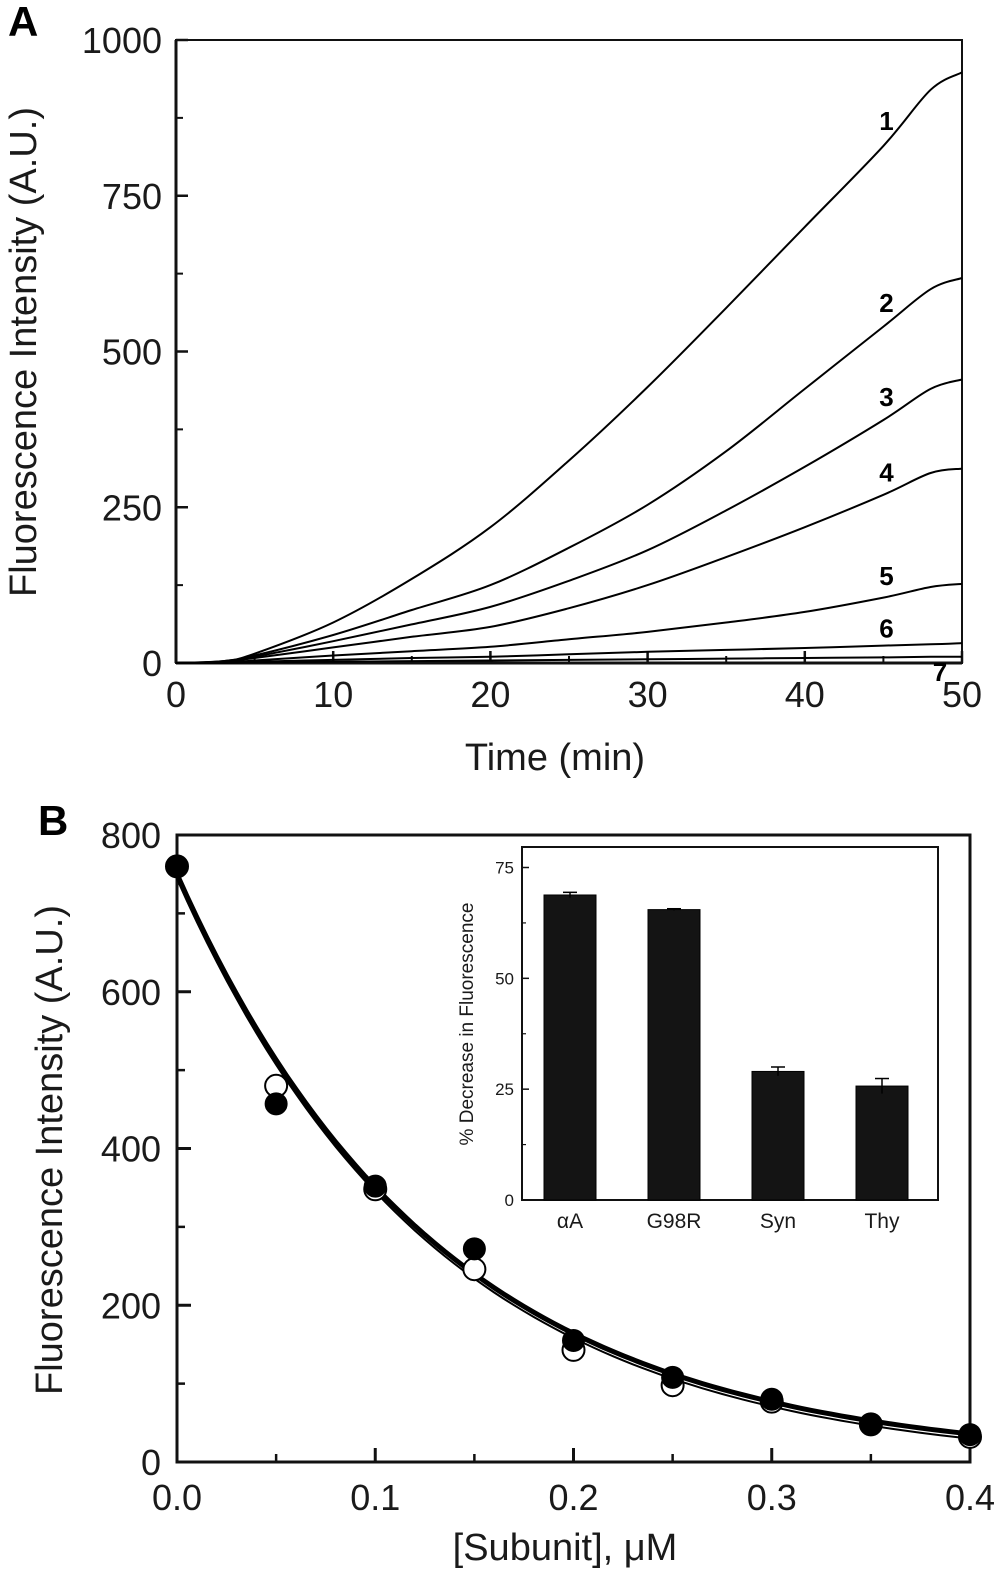 The height and width of the screenshot is (1575, 1000). What do you see at coordinates (132, 507) in the screenshot?
I see `panel-a-y-tick-label: 250` at bounding box center [132, 507].